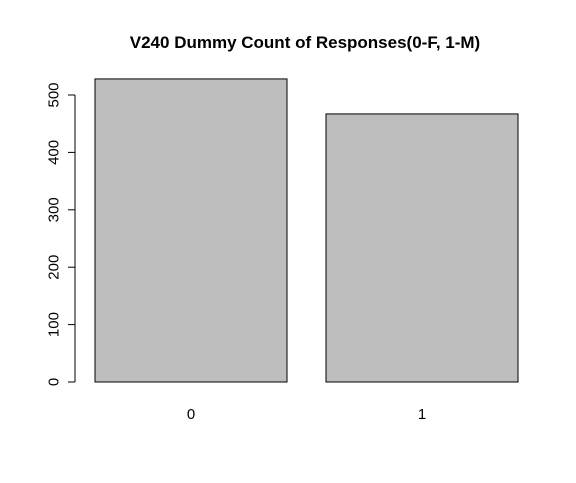  What do you see at coordinates (53, 94) in the screenshot?
I see `y-tick-label: 500` at bounding box center [53, 94].